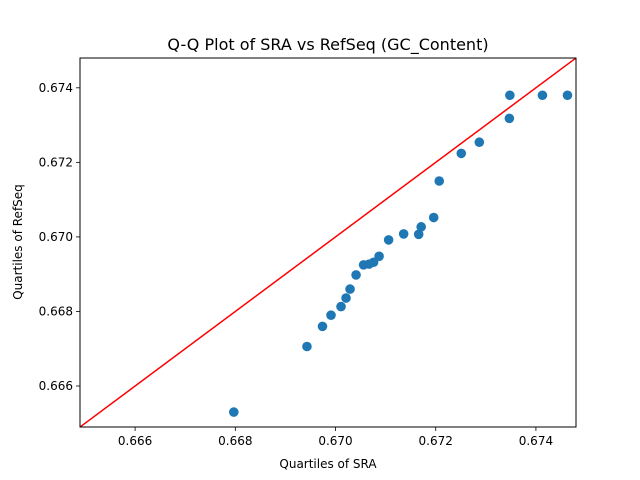 The height and width of the screenshot is (480, 640). I want to click on y-tick-label: 0.668, so click(56, 311).